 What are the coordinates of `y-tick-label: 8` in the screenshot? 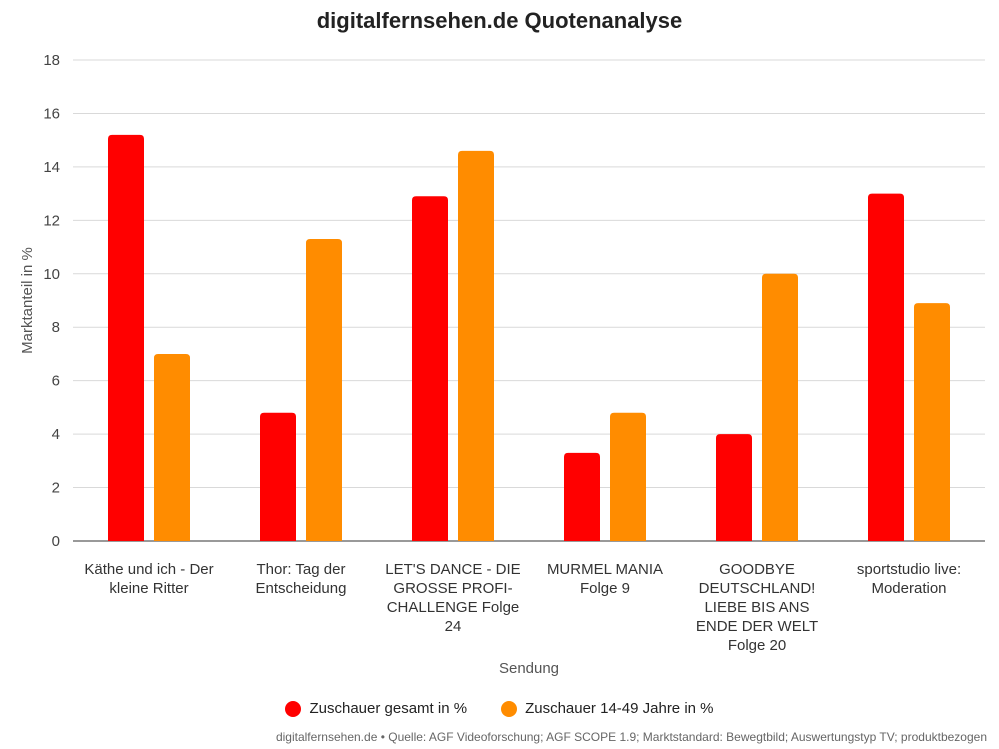 It's located at (56, 327).